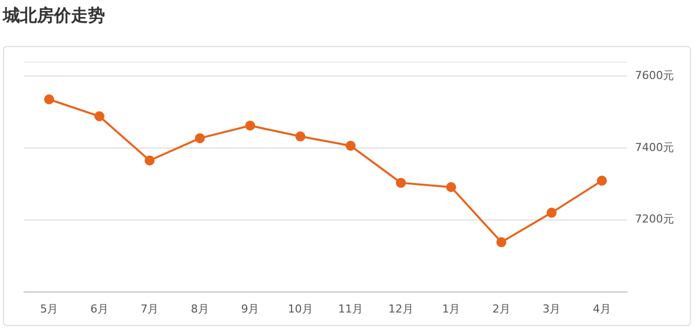 Image resolution: width=696 pixels, height=330 pixels. Describe the element at coordinates (451, 309) in the screenshot. I see `x-tick-label: 1月` at that location.